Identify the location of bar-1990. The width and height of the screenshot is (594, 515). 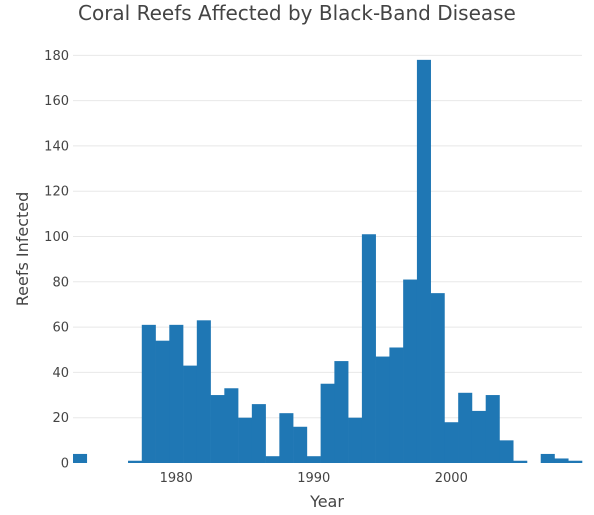
(313, 459).